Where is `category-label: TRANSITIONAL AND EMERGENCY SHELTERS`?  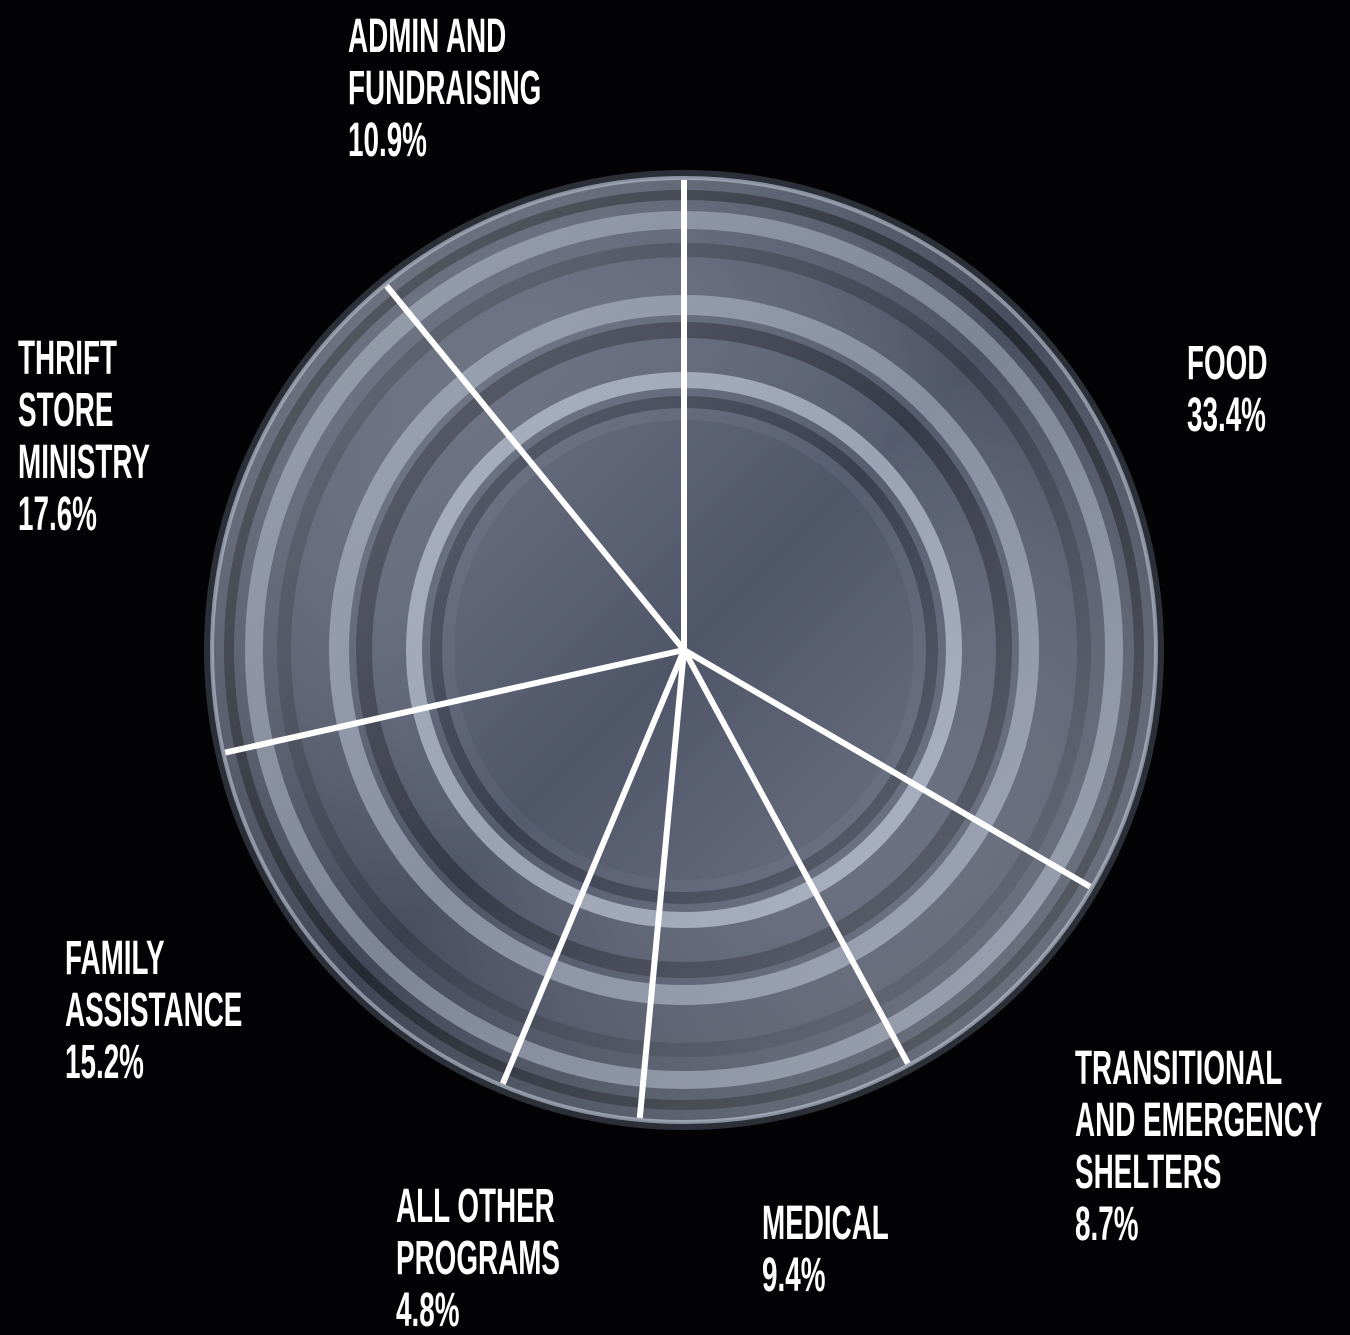 category-label: TRANSITIONAL AND EMERGENCY SHELTERS is located at coordinates (1198, 1120).